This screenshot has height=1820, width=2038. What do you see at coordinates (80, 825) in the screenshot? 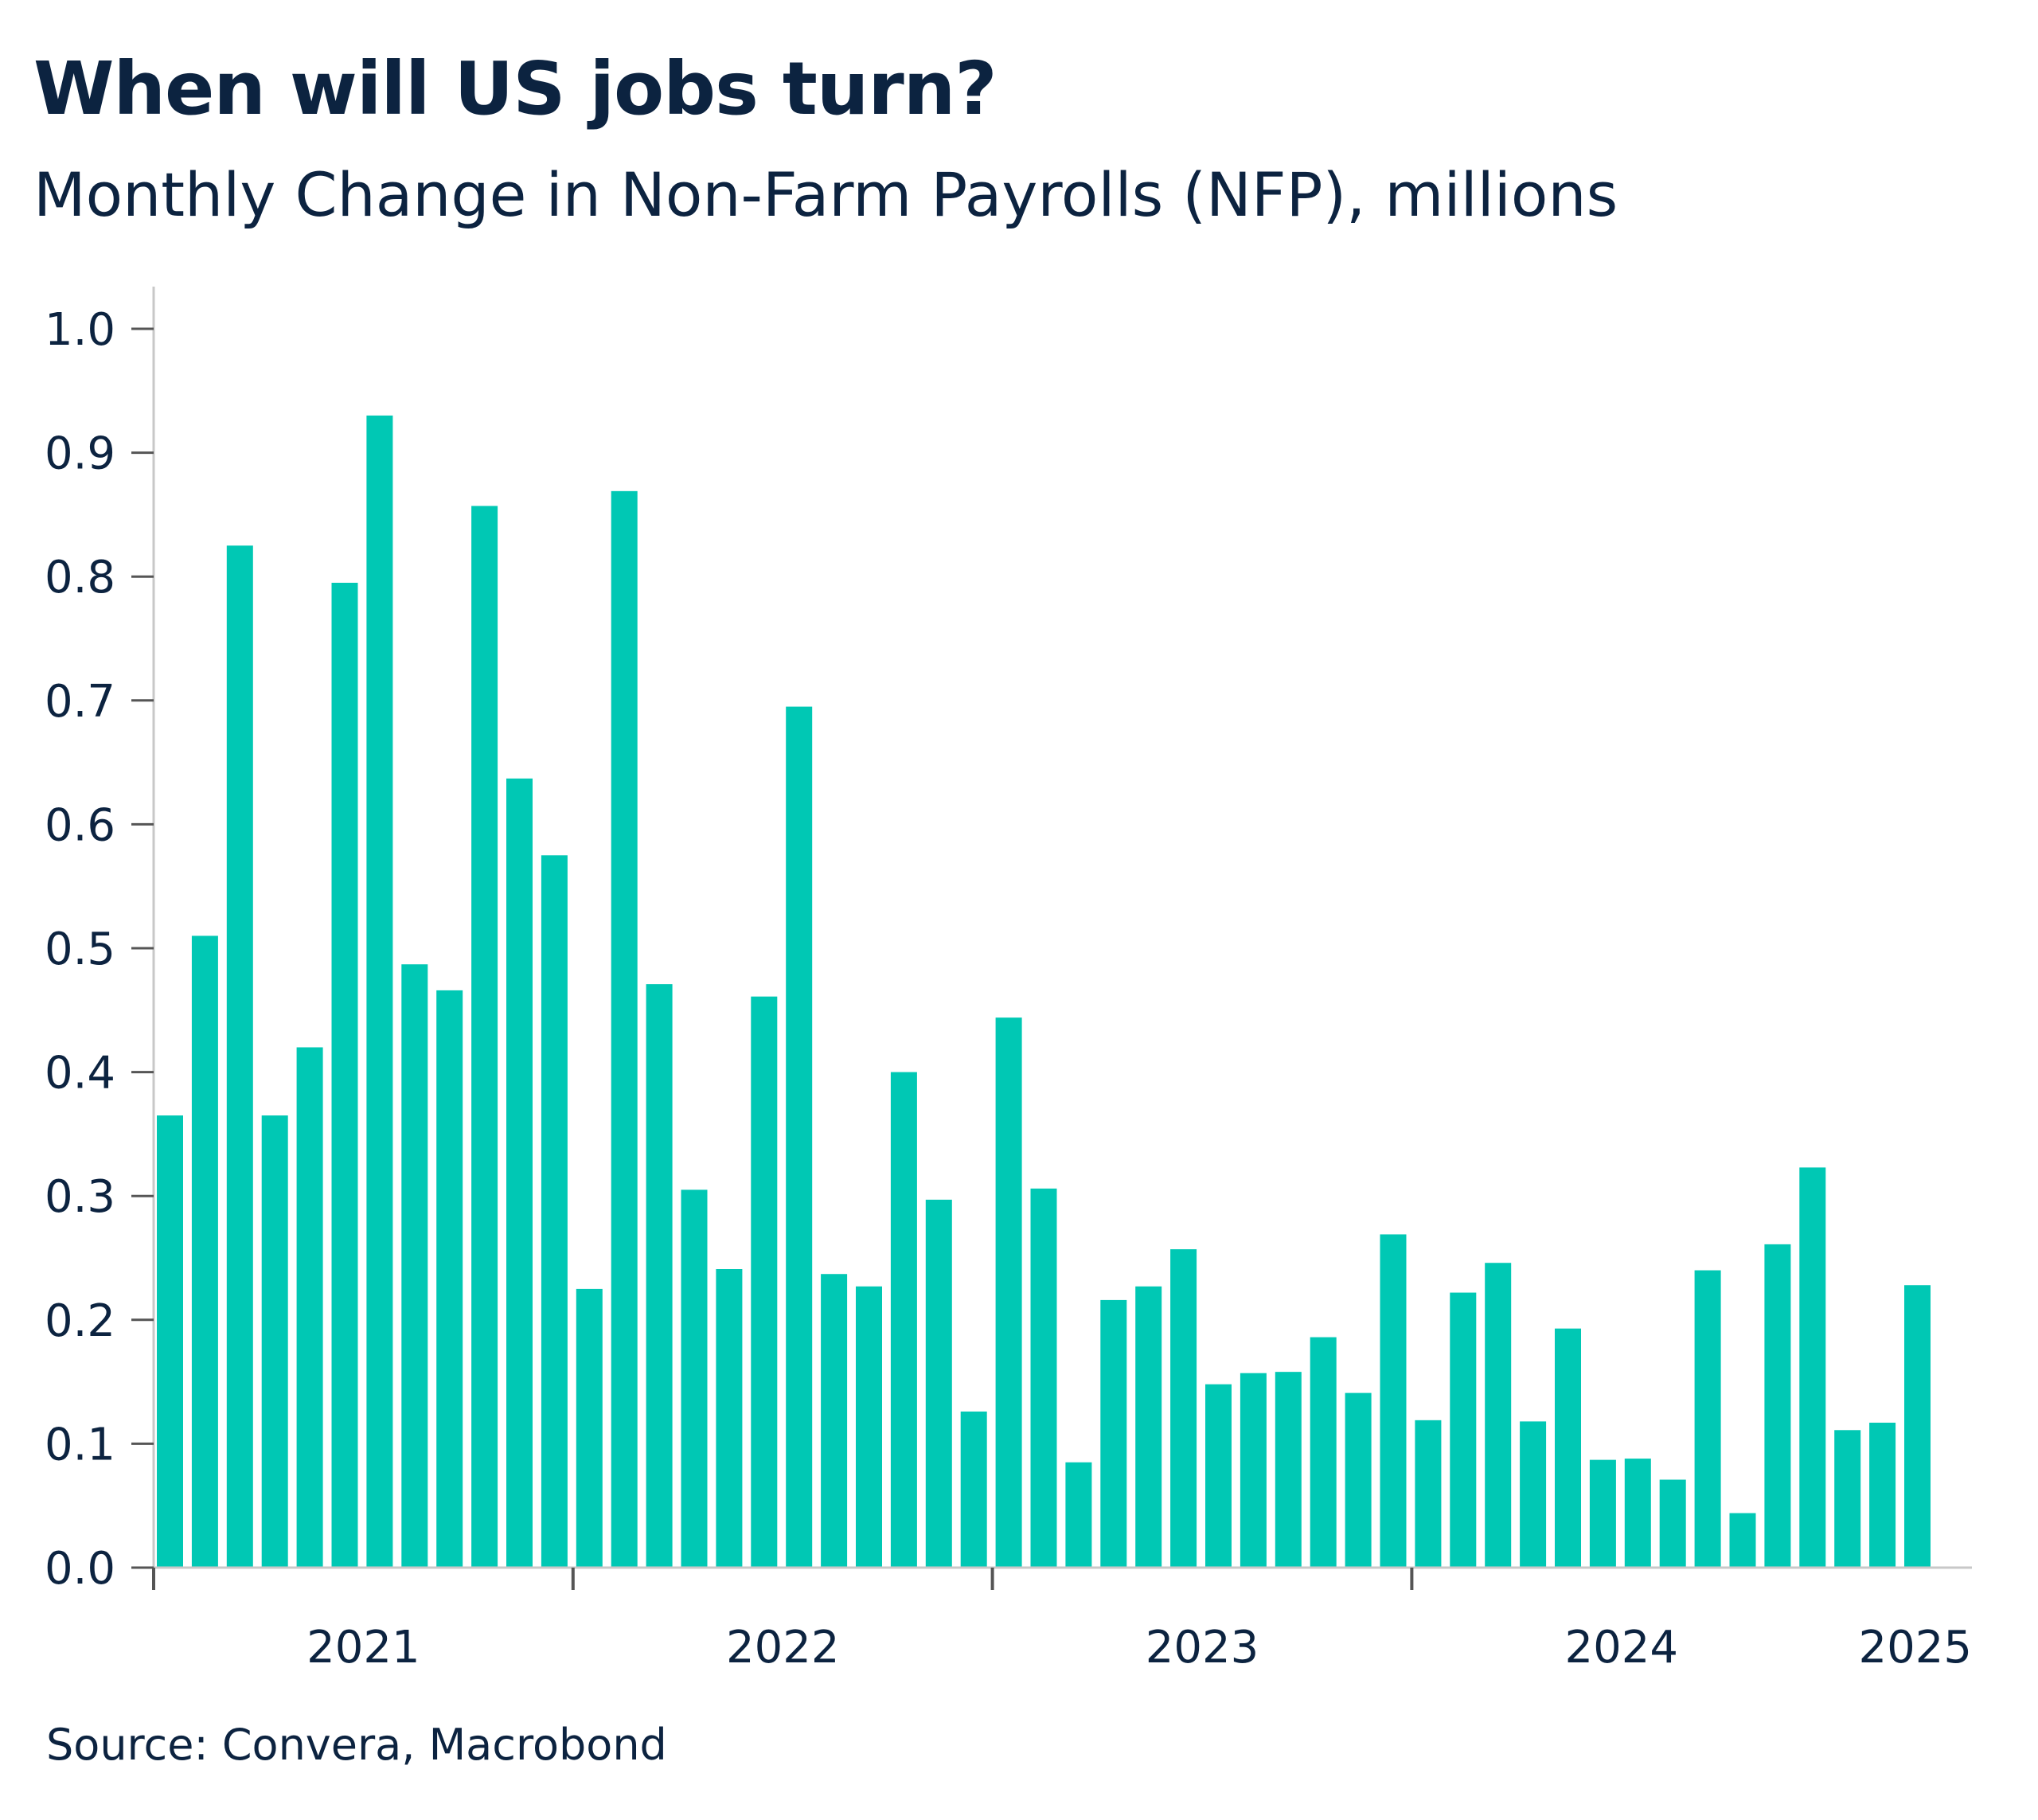
I see `y-tick-label: 0.6` at bounding box center [80, 825].